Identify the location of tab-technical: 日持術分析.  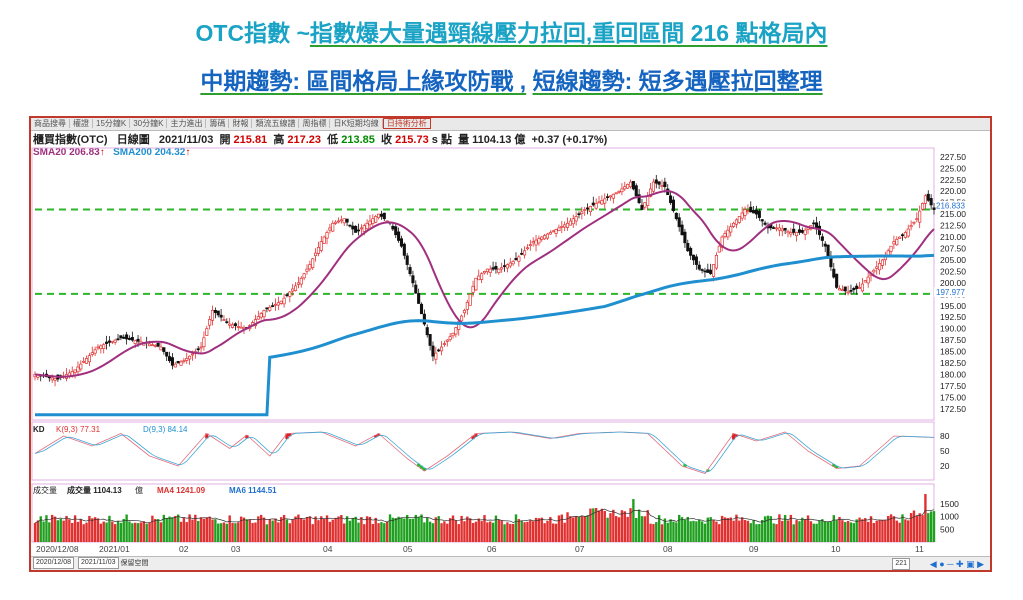
(406, 123).